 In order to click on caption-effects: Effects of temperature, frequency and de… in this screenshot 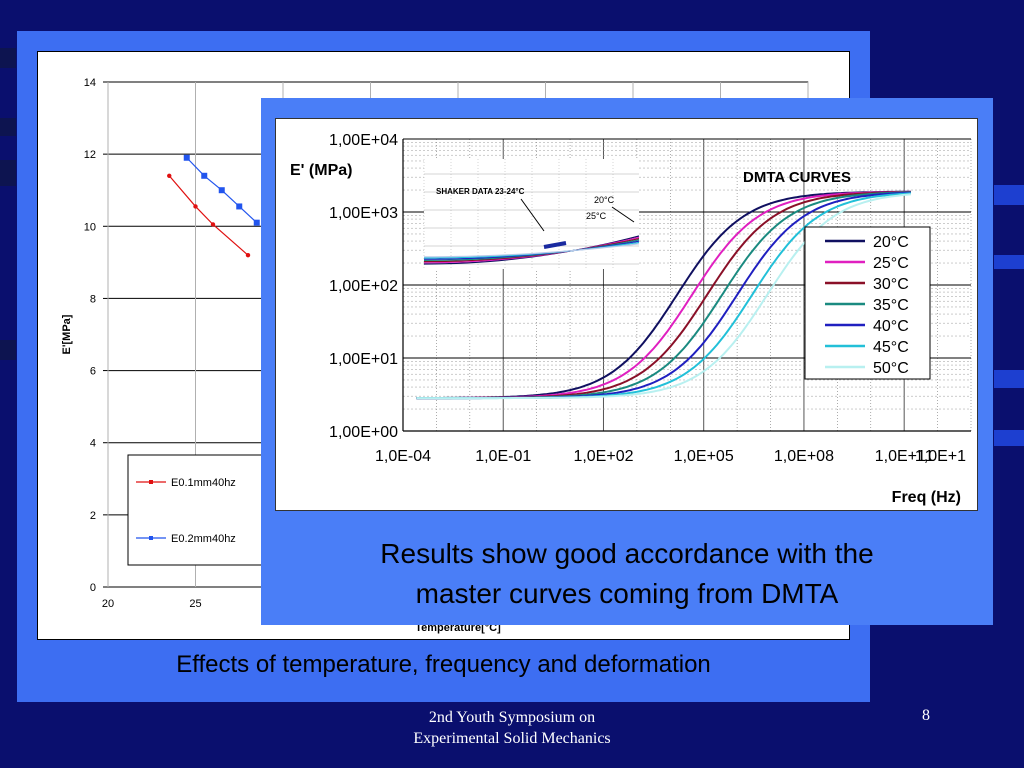, I will do `click(443, 664)`.